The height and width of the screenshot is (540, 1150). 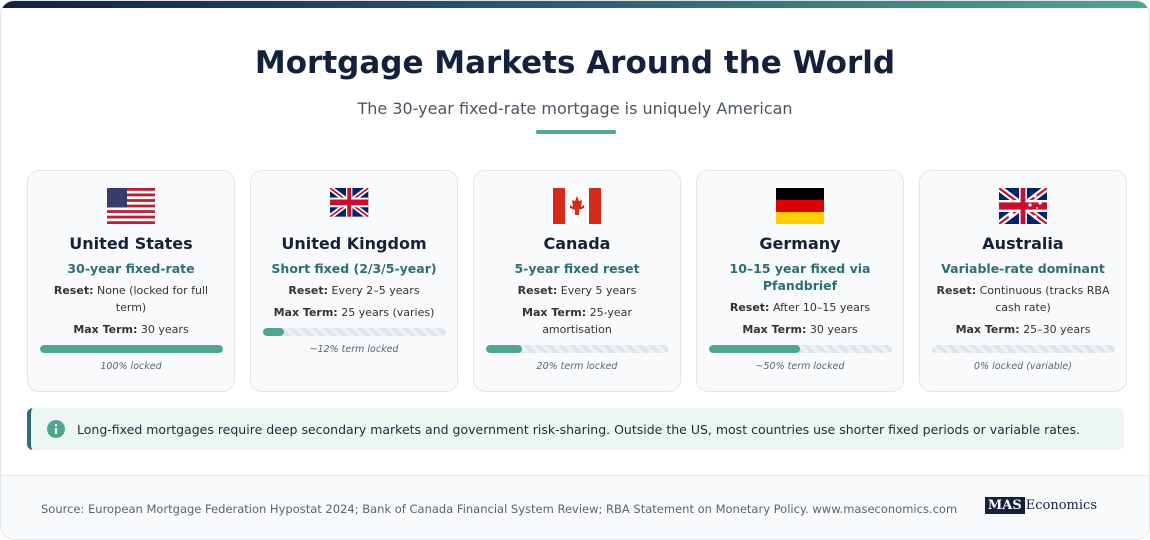 What do you see at coordinates (131, 268) in the screenshot?
I see `product: 30-year fixed-rate` at bounding box center [131, 268].